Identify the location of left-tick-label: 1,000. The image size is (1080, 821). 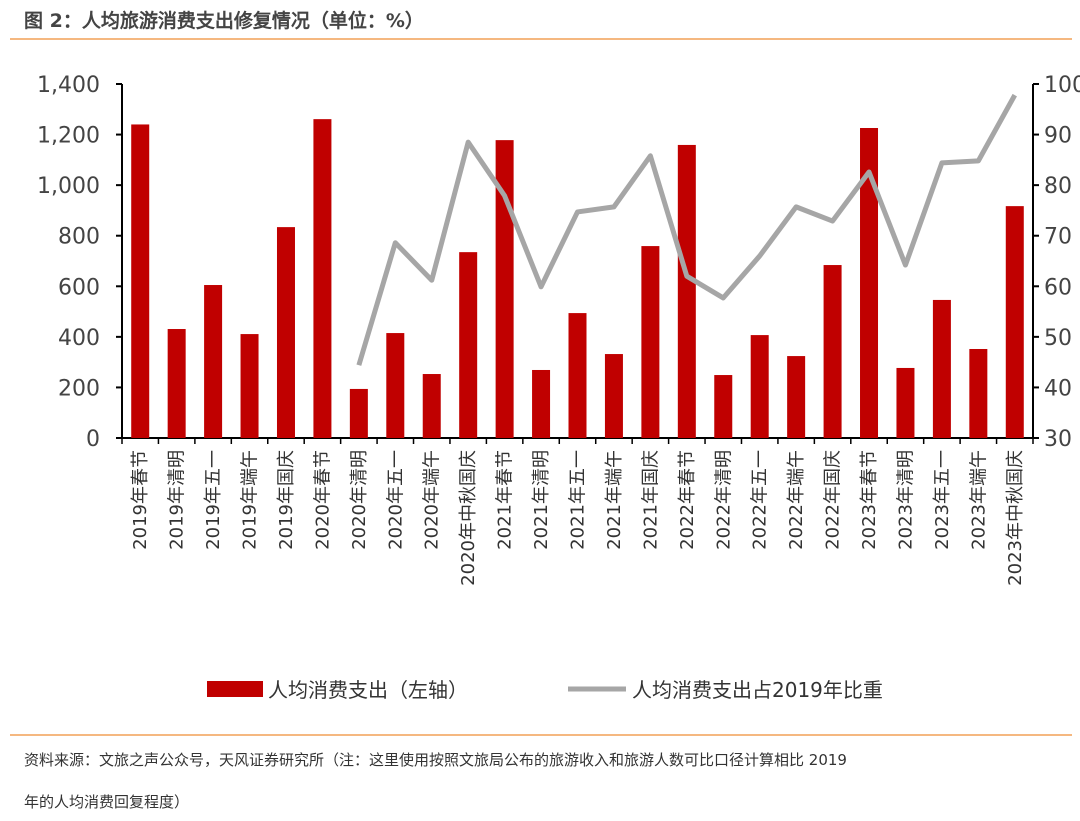
(68, 186).